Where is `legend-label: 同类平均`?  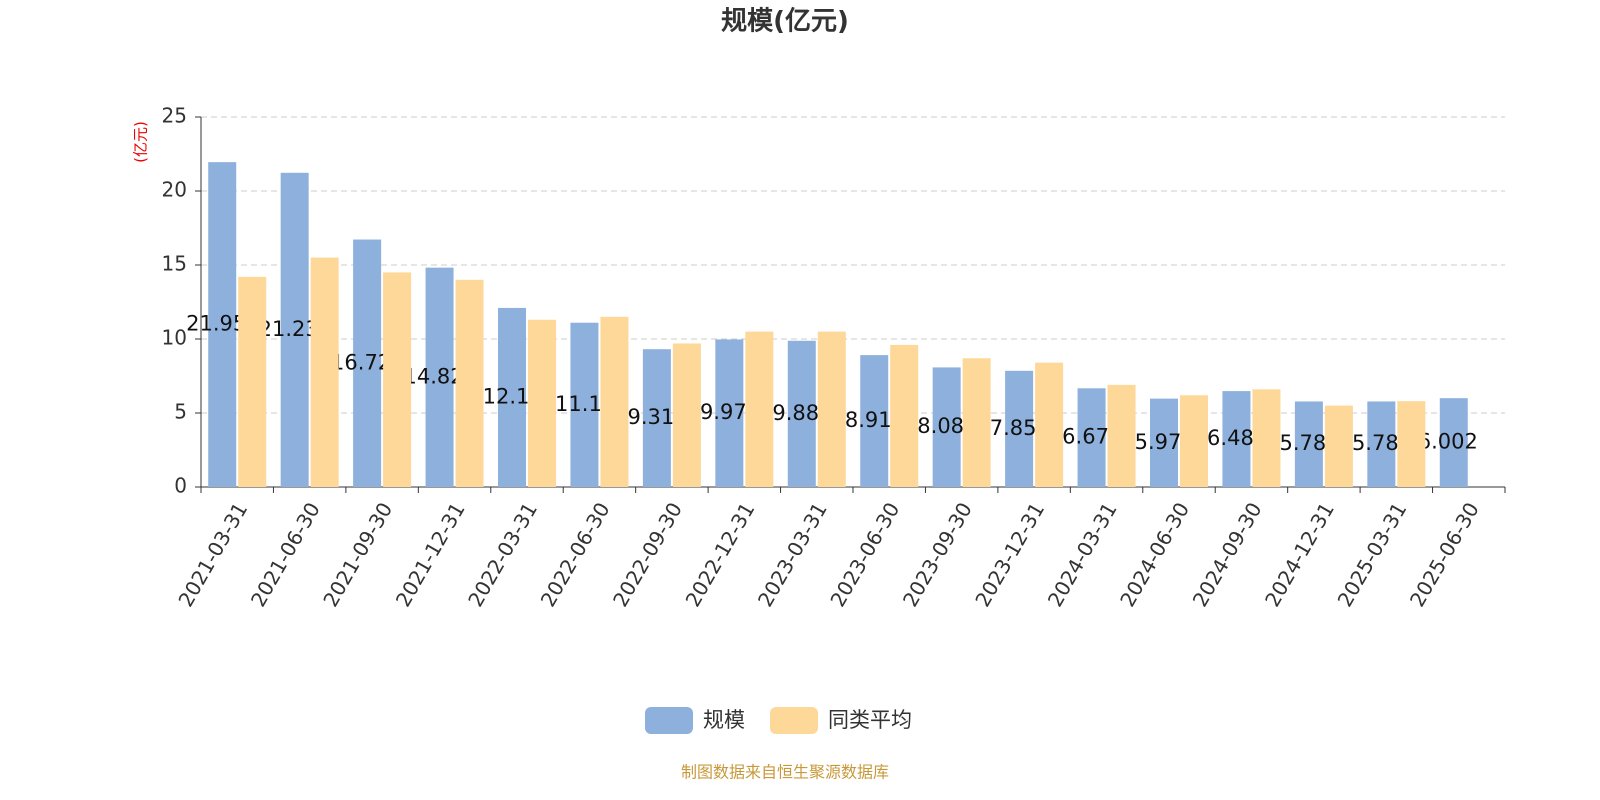
legend-label: 同类平均 is located at coordinates (870, 720).